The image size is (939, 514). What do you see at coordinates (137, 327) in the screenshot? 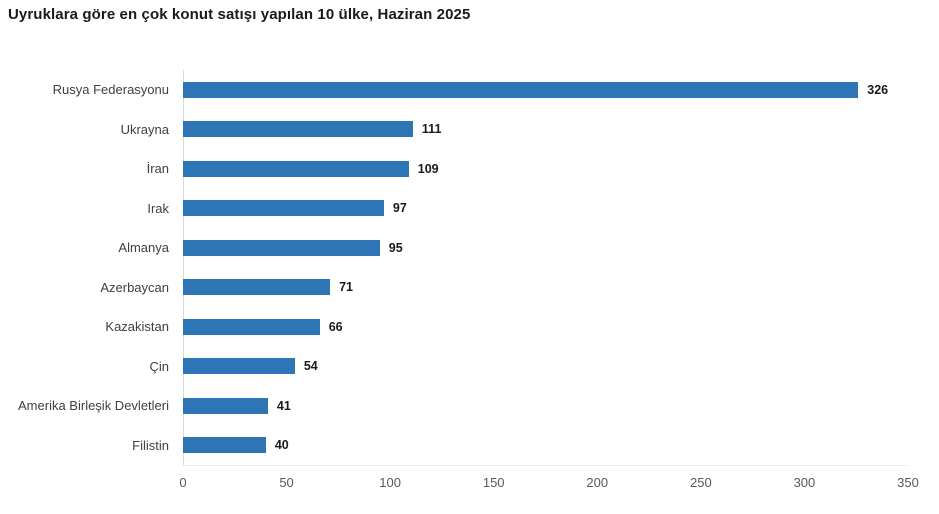
I see `category-label: Kazakistan` at bounding box center [137, 327].